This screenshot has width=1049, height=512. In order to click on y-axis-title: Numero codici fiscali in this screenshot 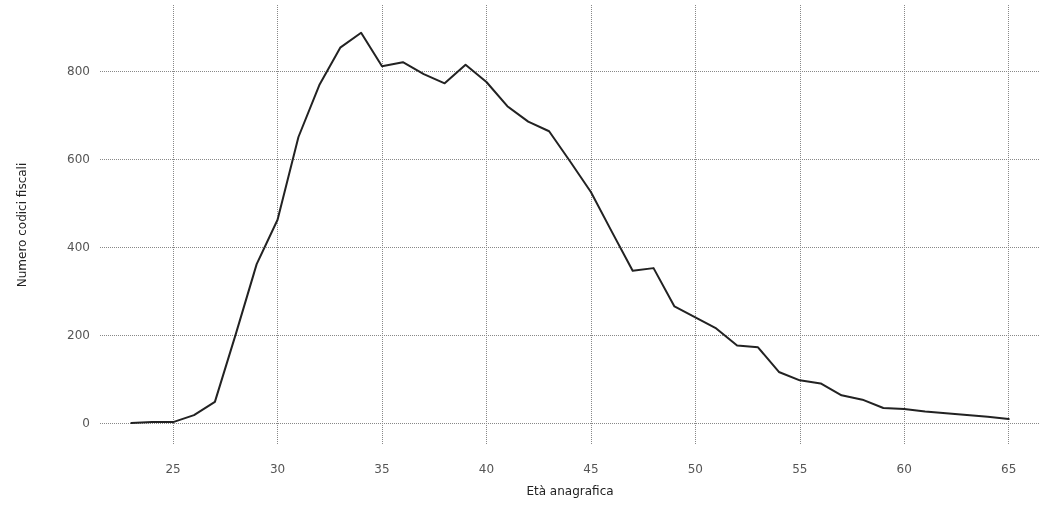, I will do `click(22, 225)`.